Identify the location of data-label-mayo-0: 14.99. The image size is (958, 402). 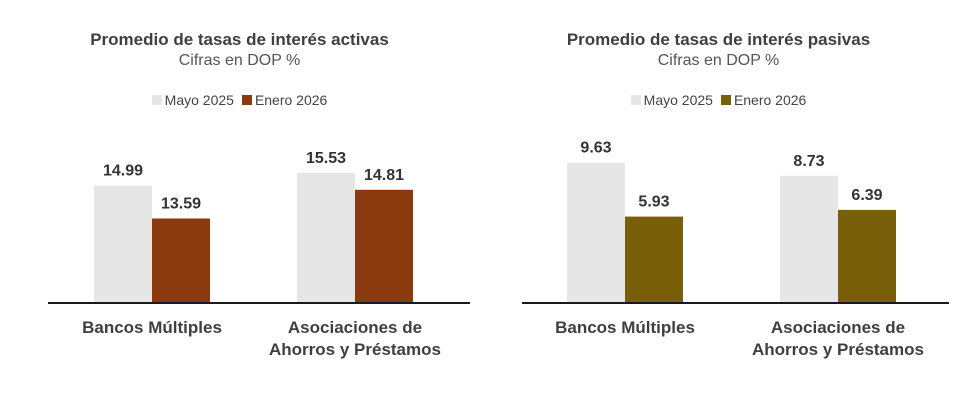
(123, 171).